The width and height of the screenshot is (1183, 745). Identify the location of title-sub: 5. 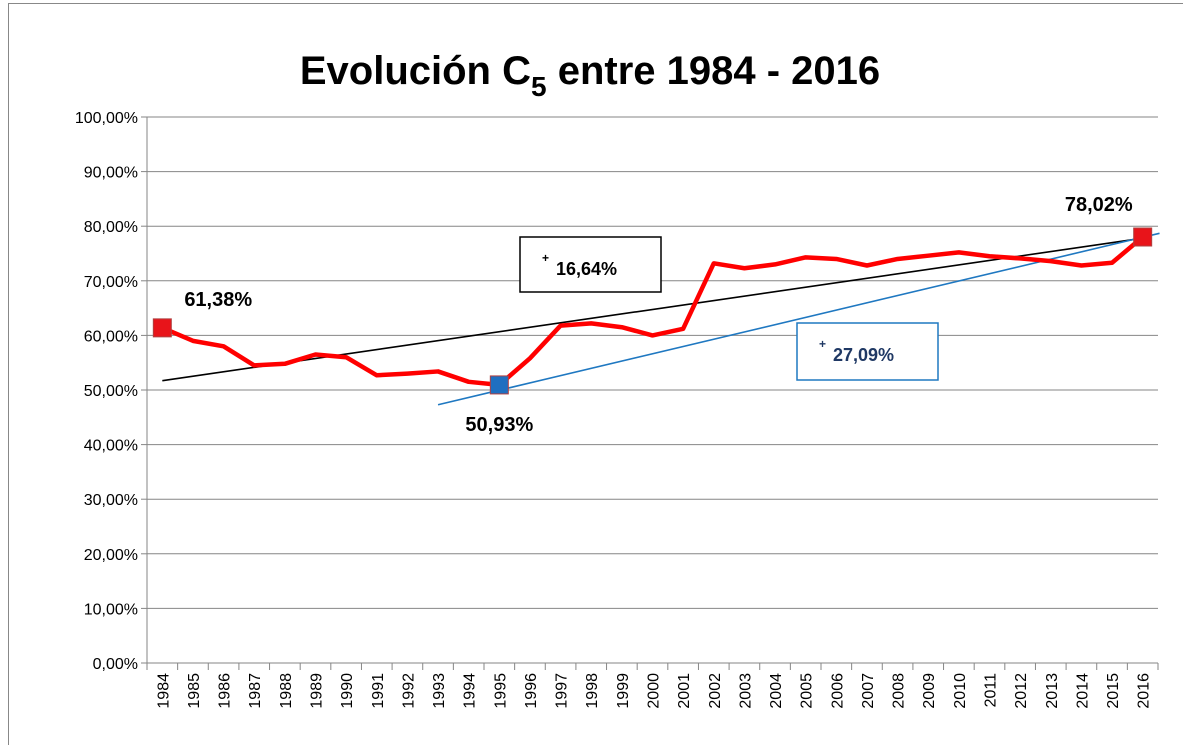
(539, 86).